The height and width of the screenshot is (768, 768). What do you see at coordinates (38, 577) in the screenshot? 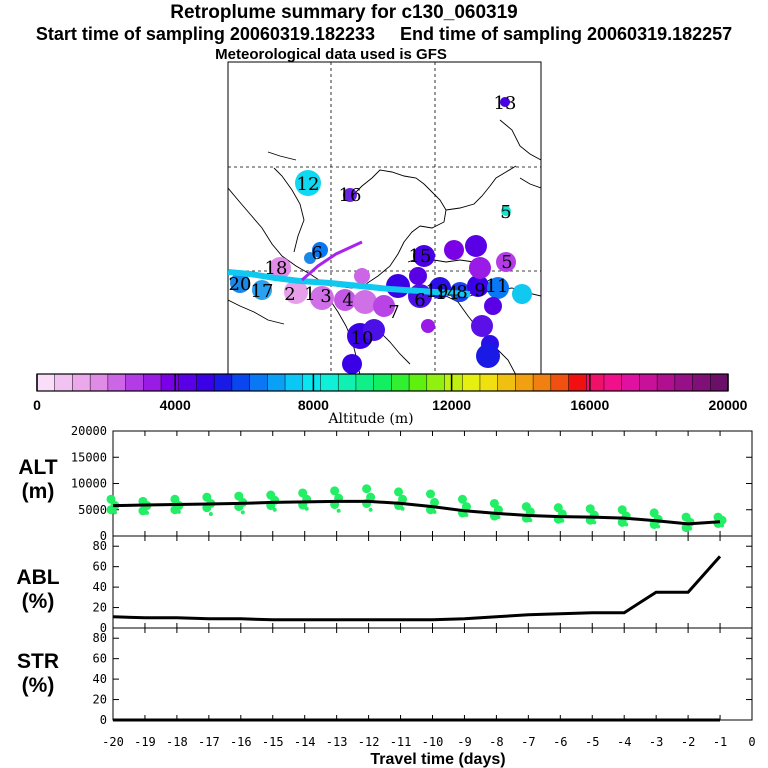
I see `abl-label-line1: ABL` at bounding box center [38, 577].